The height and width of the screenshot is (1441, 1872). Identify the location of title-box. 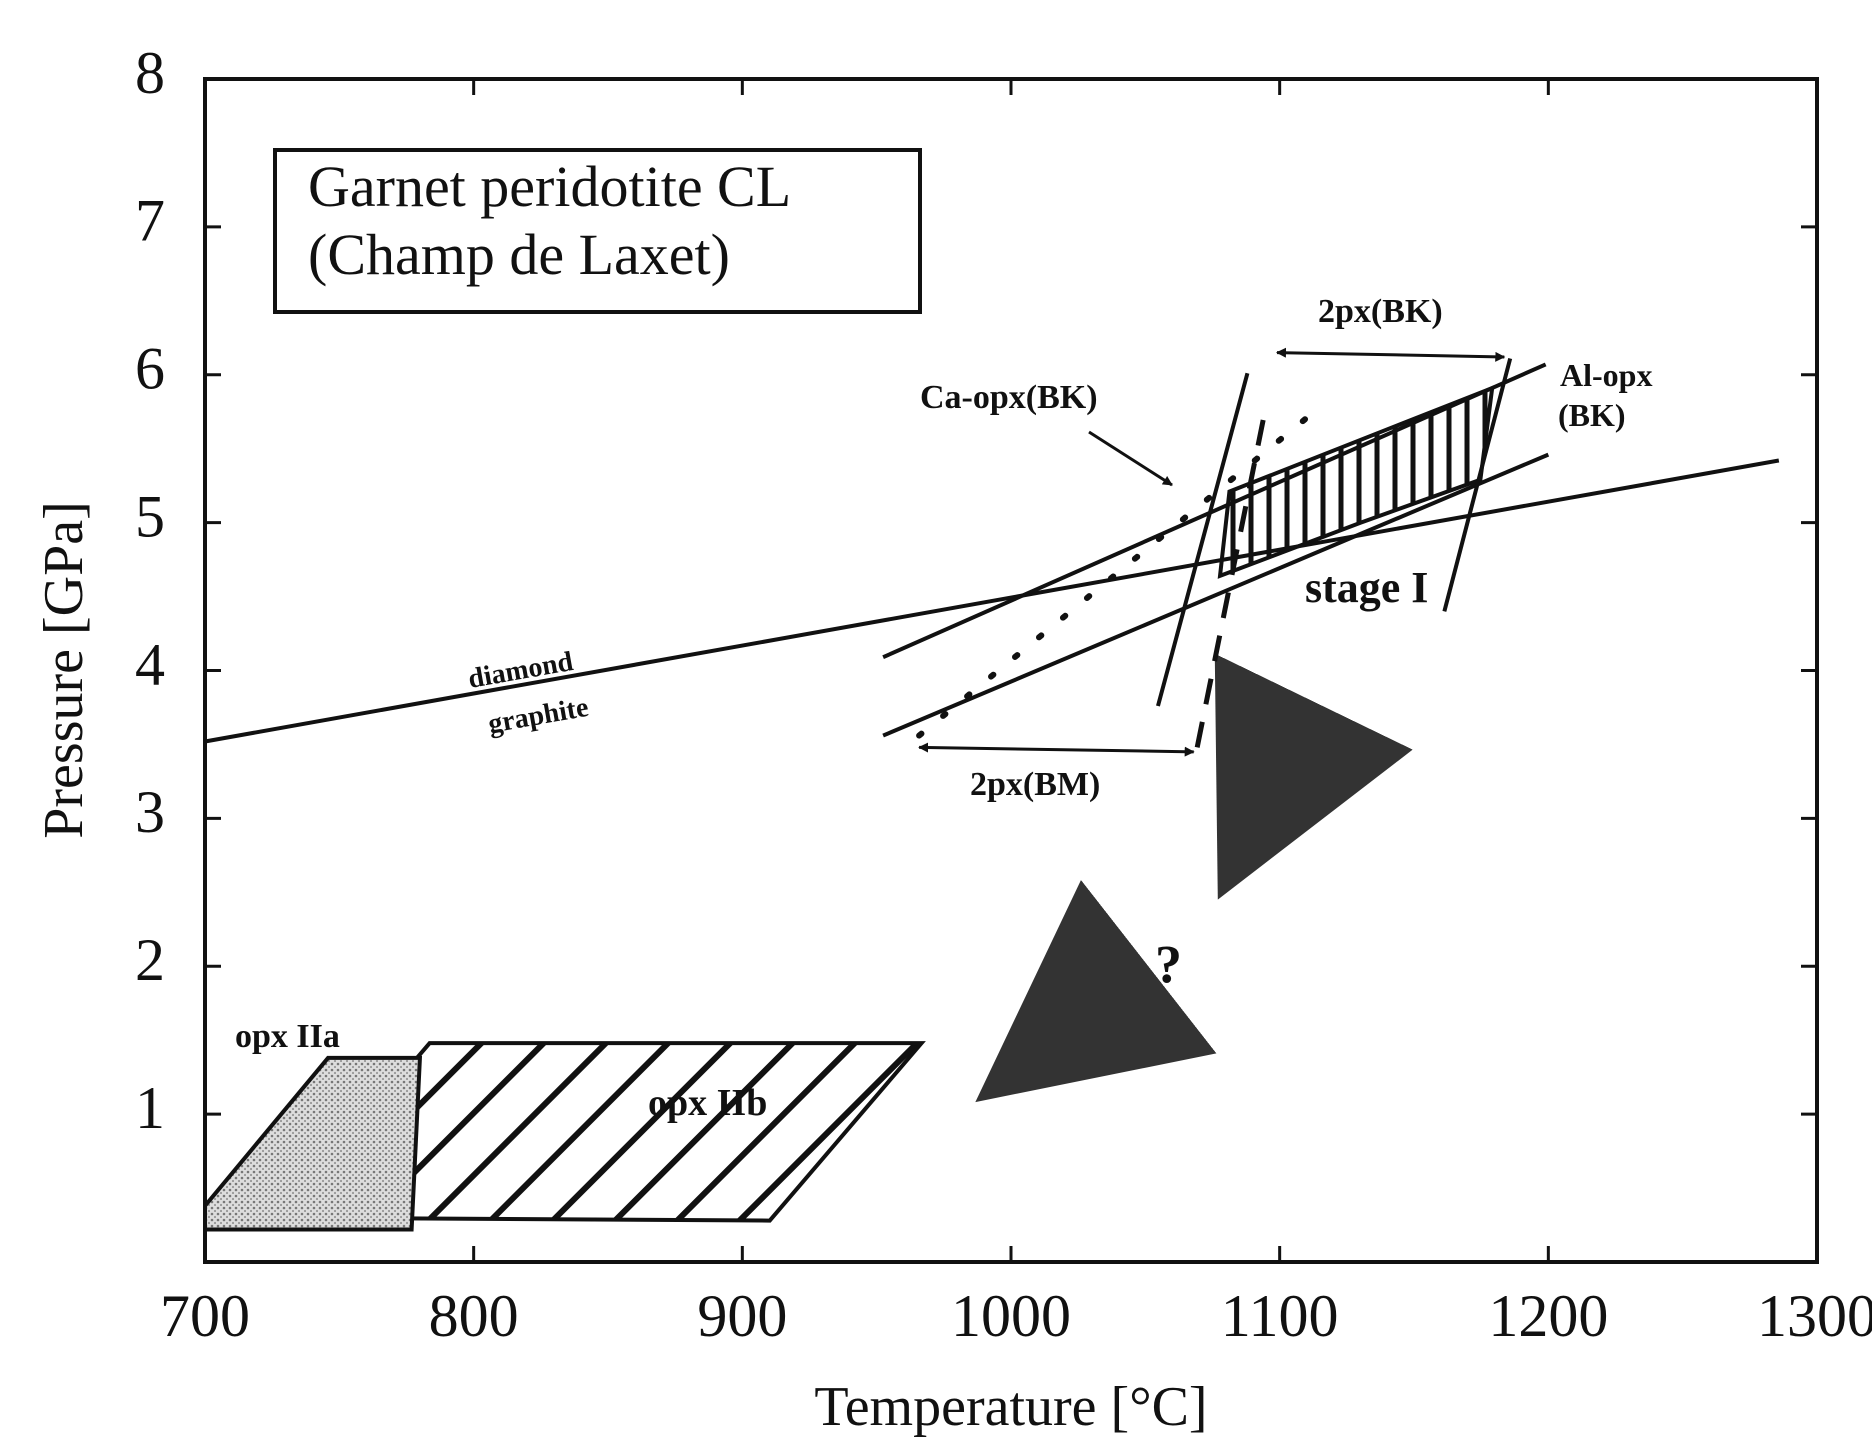
(597, 231).